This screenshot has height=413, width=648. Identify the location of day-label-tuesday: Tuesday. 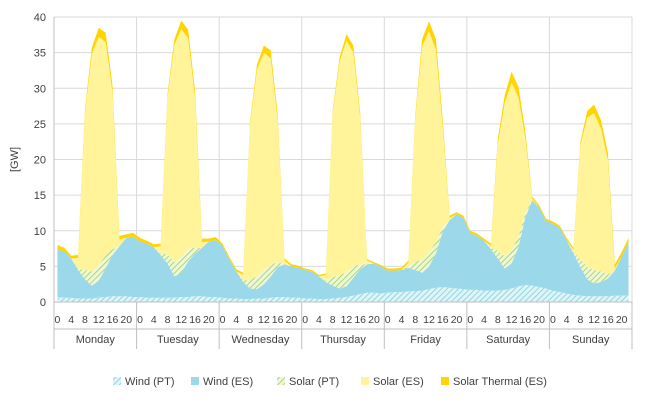
(178, 340).